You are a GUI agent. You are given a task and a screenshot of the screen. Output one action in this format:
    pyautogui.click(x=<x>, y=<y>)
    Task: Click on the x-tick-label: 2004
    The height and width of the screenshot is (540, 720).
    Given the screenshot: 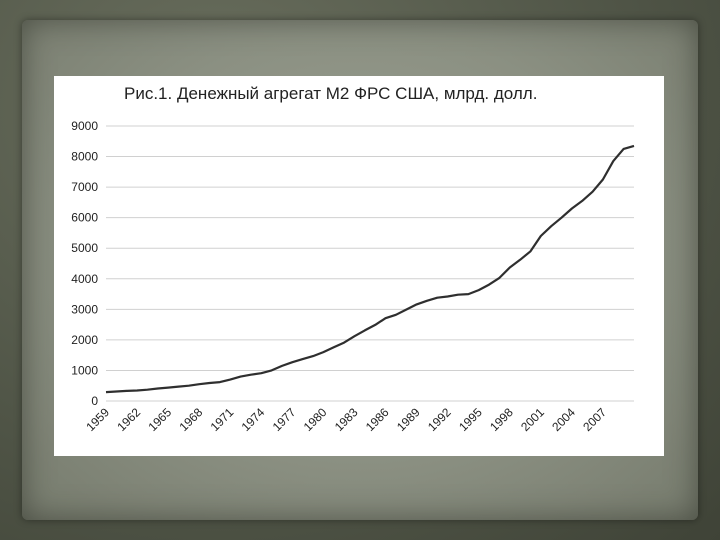 What is the action you would take?
    pyautogui.click(x=563, y=419)
    